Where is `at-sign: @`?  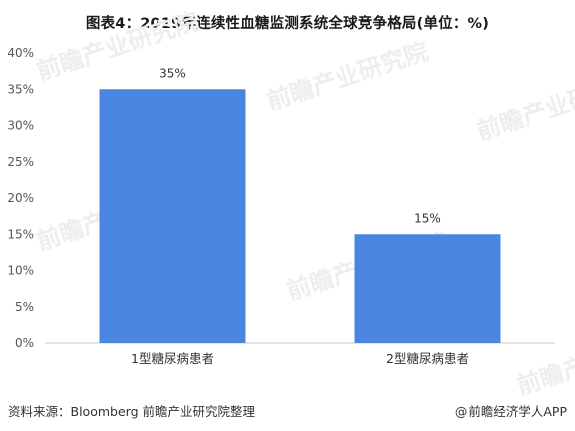 at-sign: @ is located at coordinates (461, 411).